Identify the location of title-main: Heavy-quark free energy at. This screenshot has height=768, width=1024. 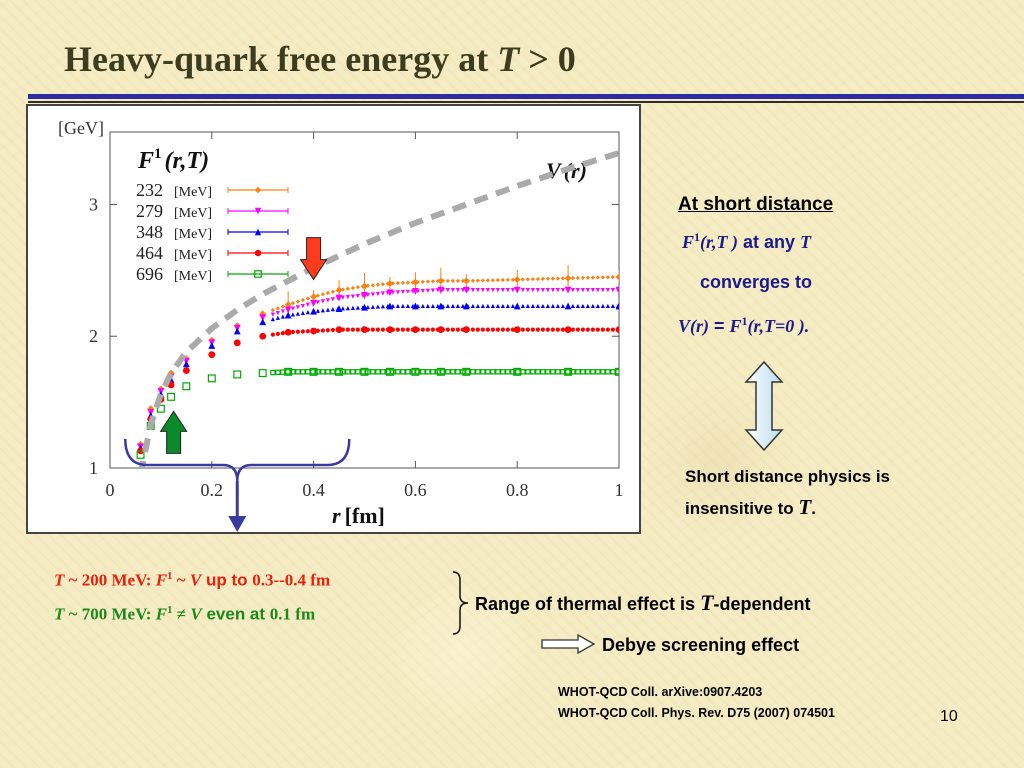
(281, 59).